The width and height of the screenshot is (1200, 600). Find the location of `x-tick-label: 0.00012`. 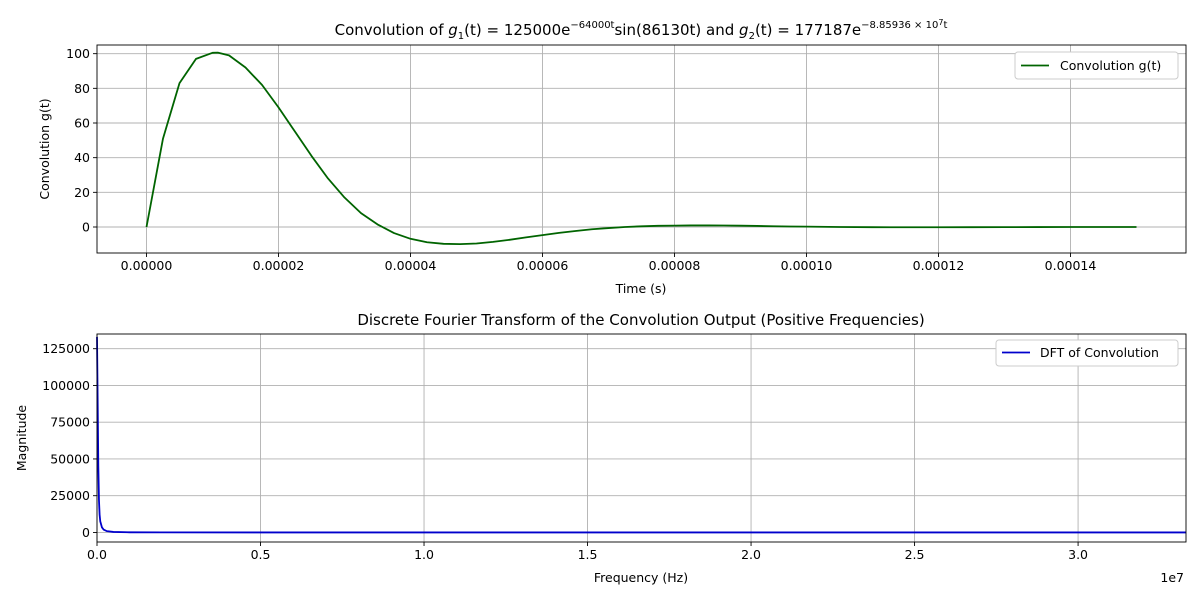

x-tick-label: 0.00012 is located at coordinates (939, 265).